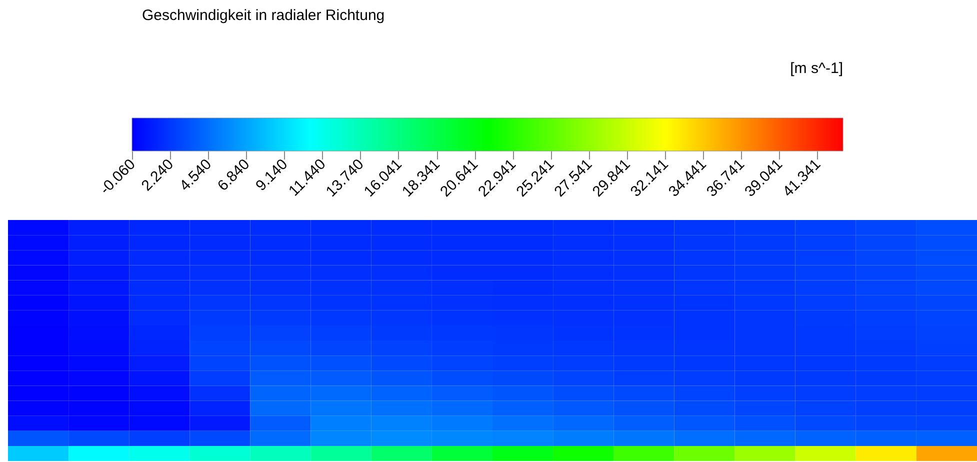 The width and height of the screenshot is (977, 462). I want to click on color-bar-title: [m s^-1], so click(816, 68).